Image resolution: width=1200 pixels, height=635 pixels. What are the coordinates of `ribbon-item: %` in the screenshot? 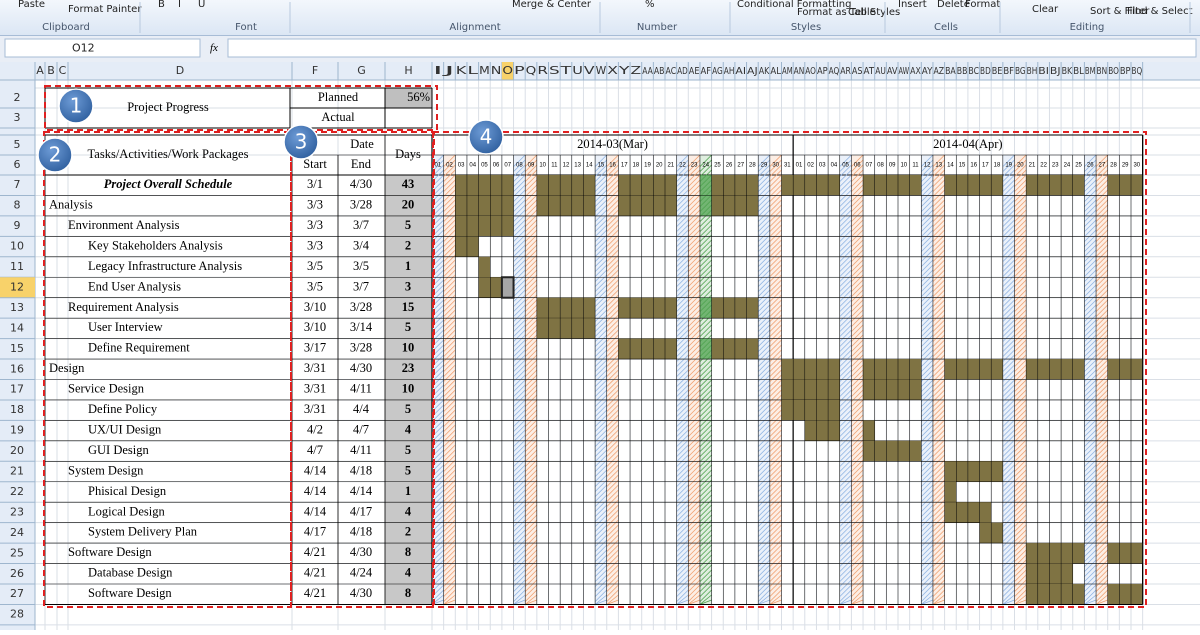 It's located at (650, 5).